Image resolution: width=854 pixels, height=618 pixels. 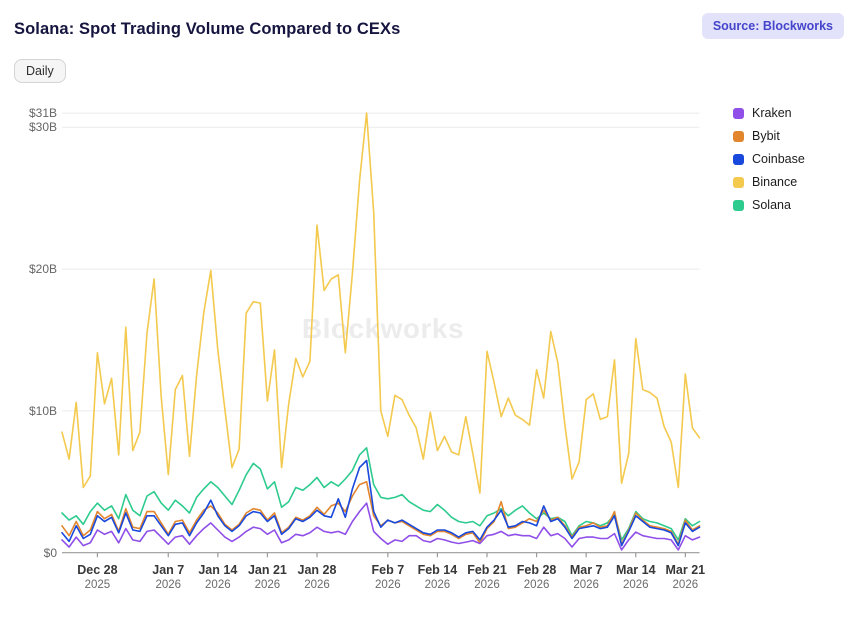 I want to click on x-axis-label-mar-7: Mar 7 2026, so click(x=586, y=577).